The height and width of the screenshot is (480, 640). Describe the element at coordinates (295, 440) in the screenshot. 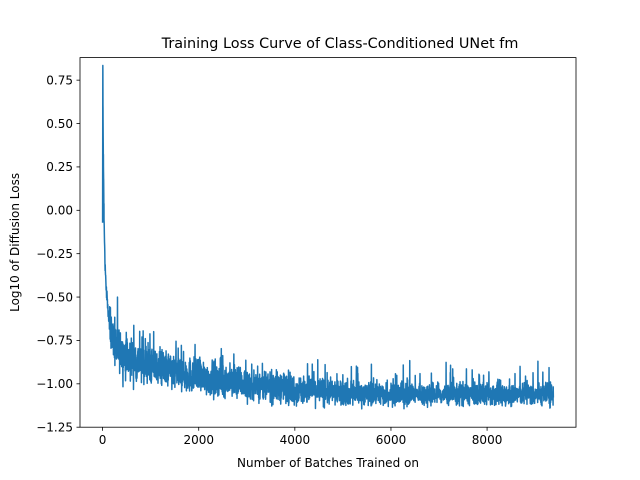

I see `x-tick-label: 4000` at that location.